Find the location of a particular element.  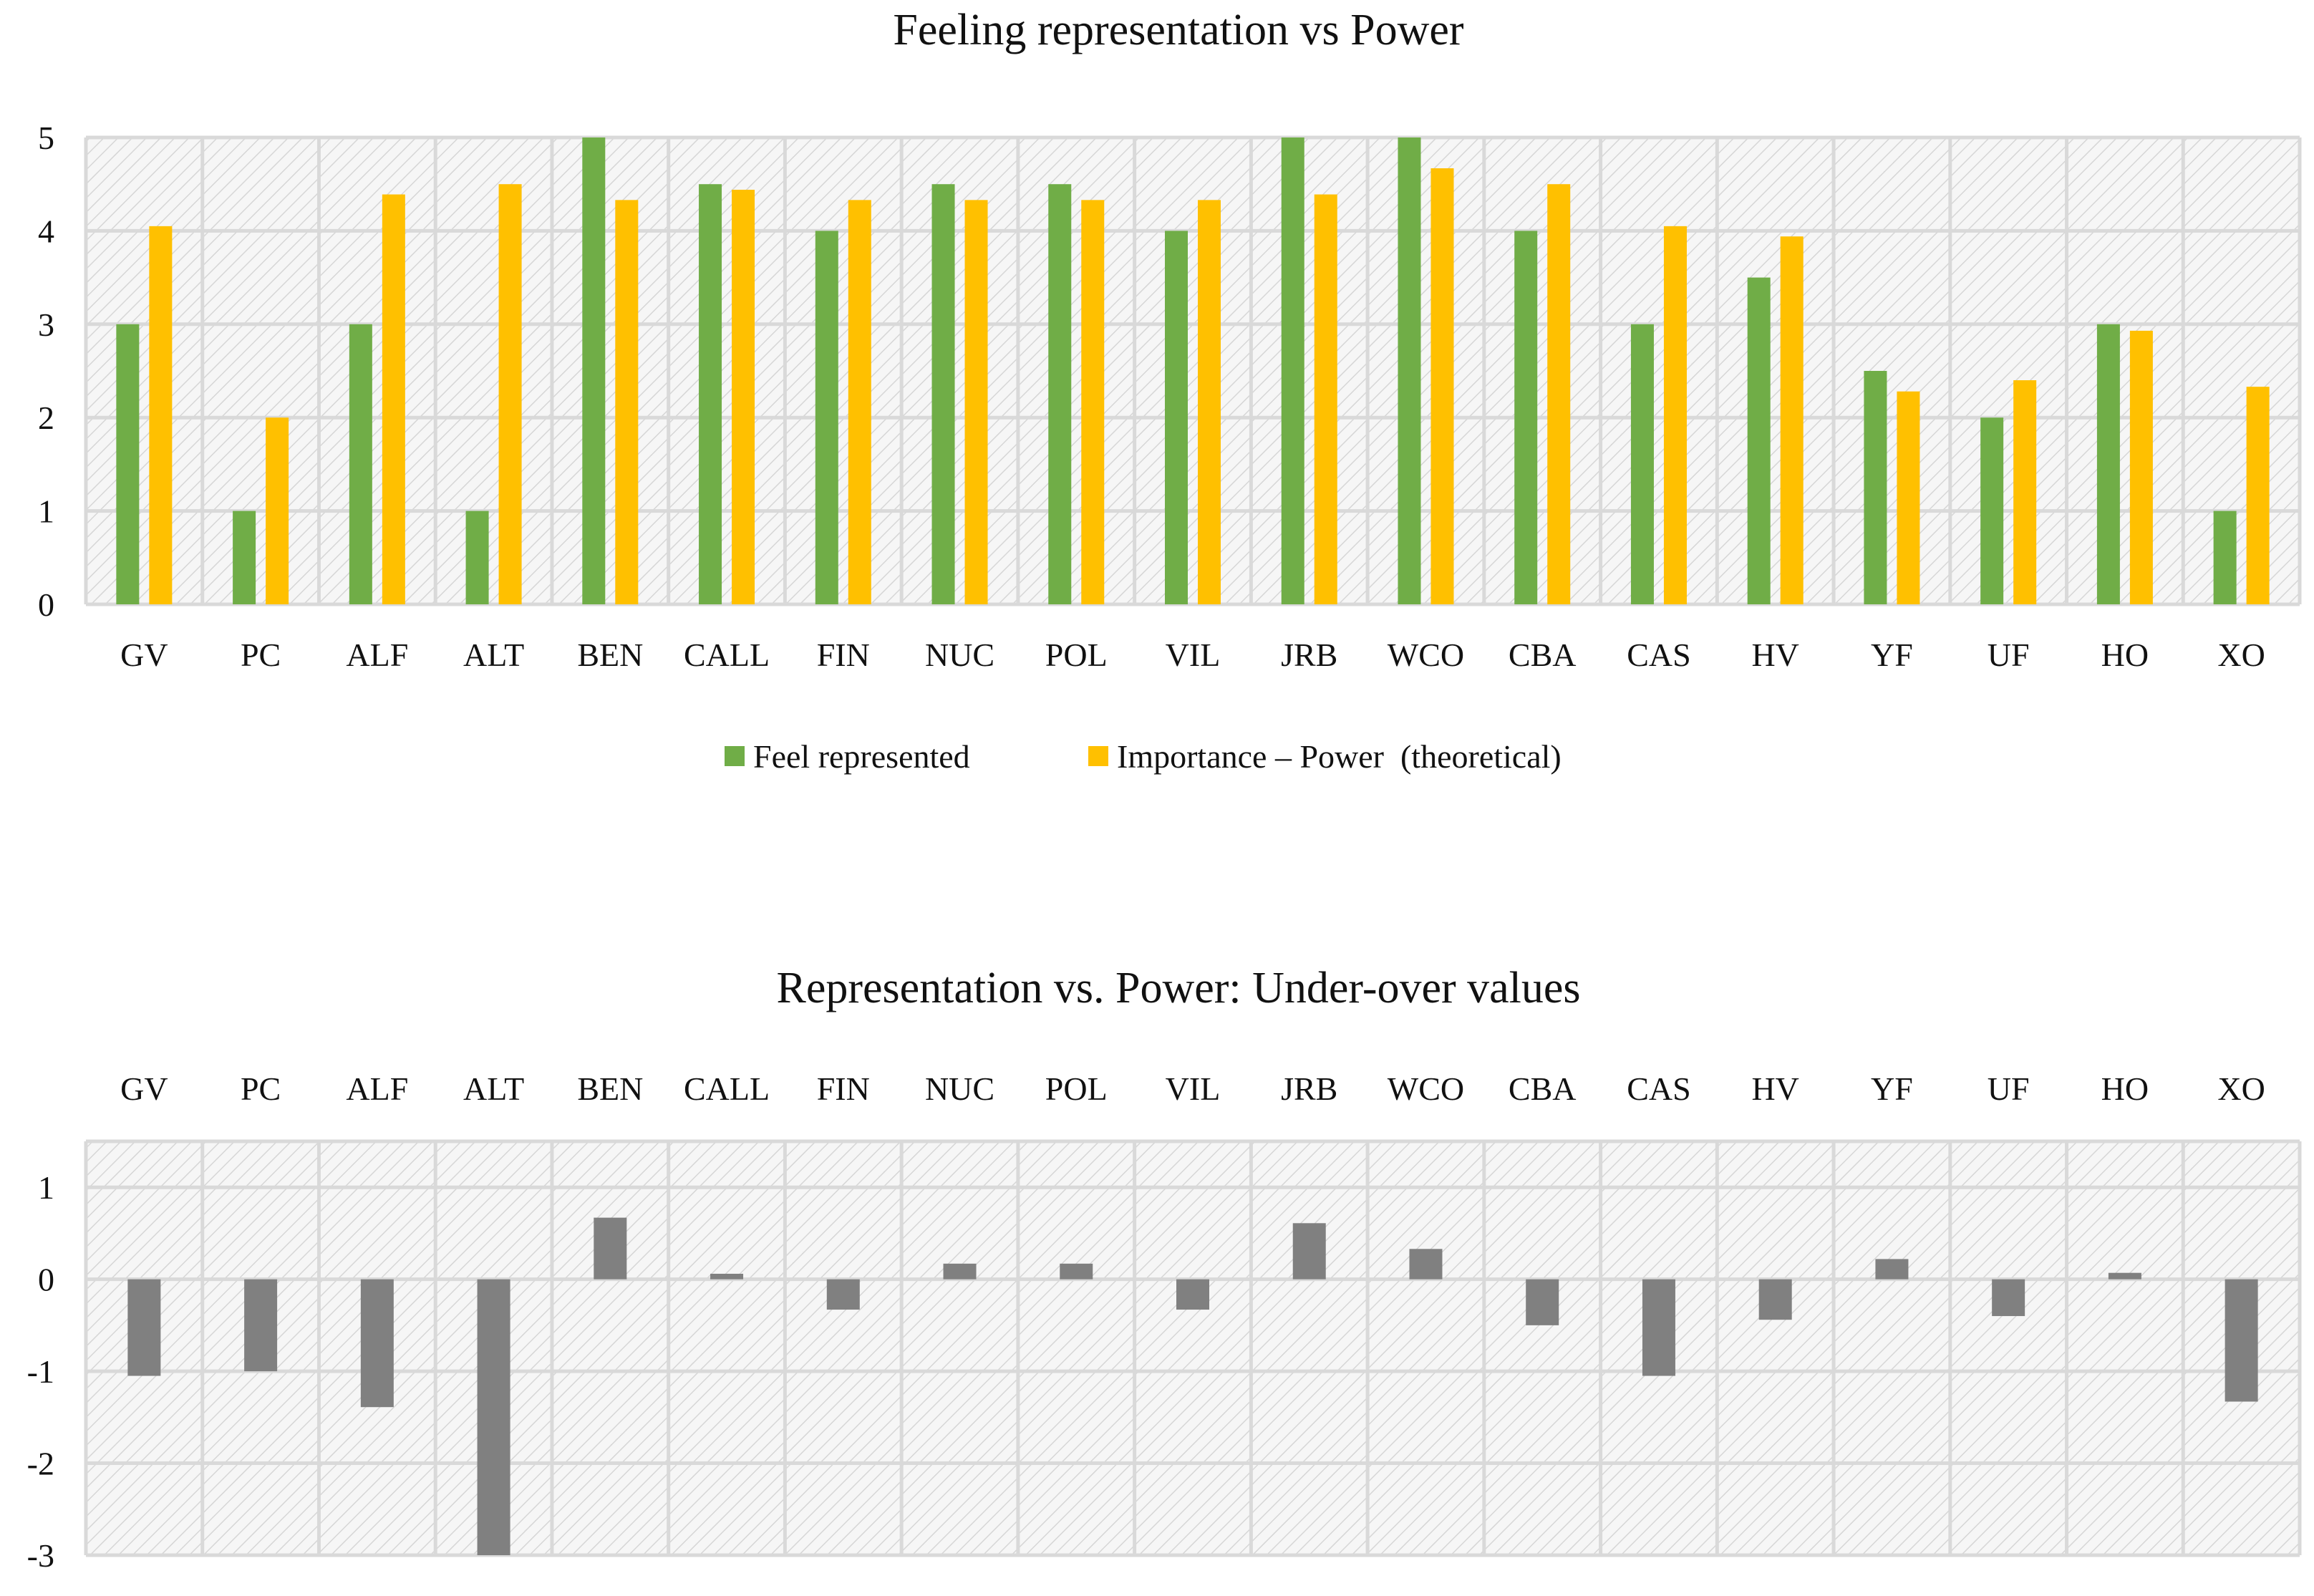

bar-pc-importance-power is located at coordinates (277, 511).